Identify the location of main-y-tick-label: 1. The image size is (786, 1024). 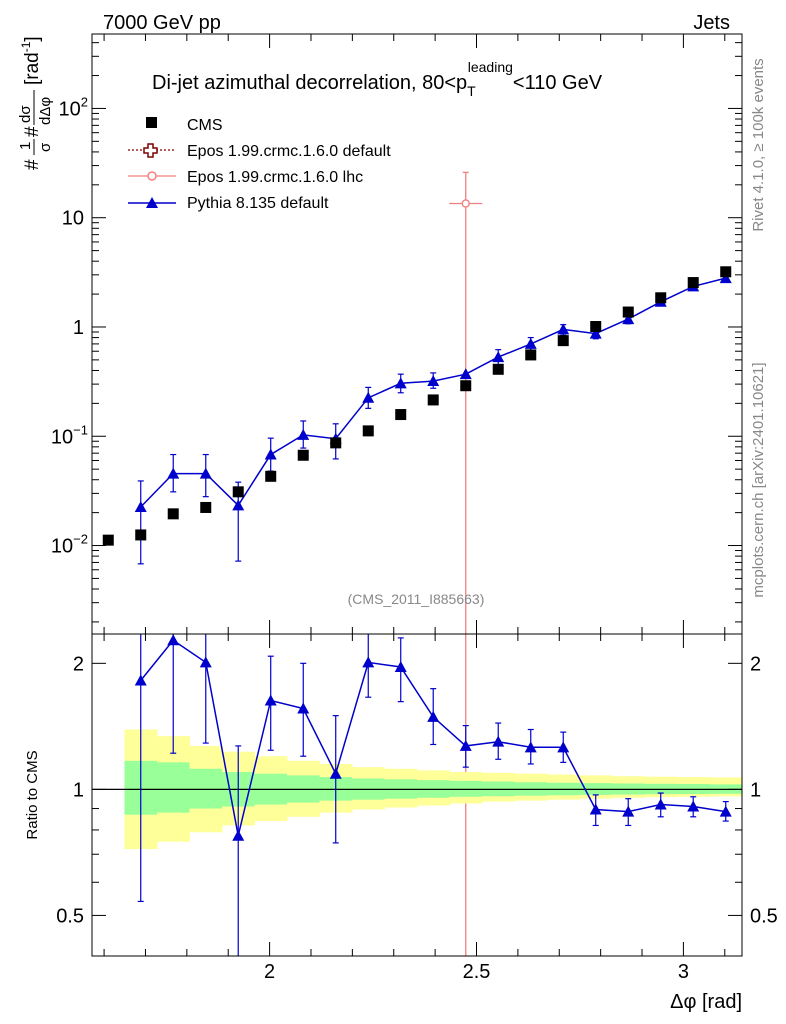
(78, 328).